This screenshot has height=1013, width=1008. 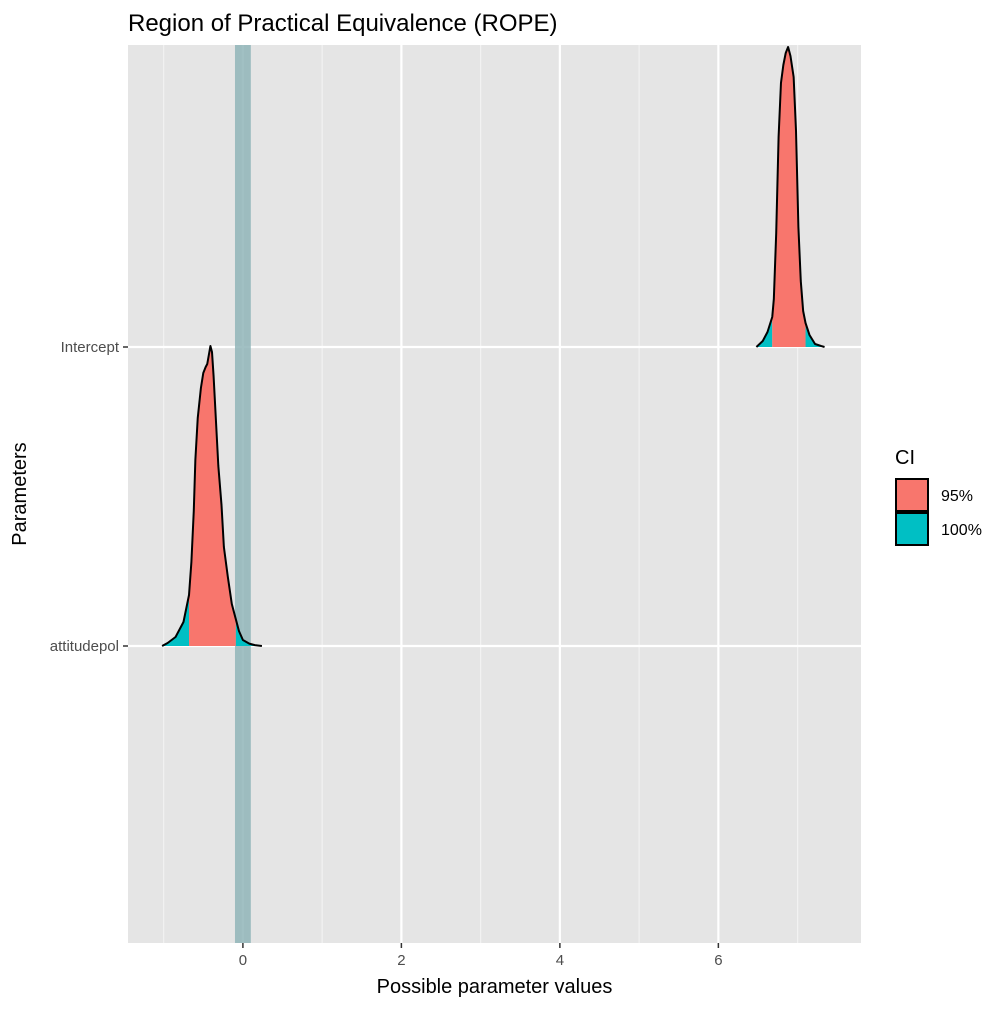 What do you see at coordinates (905, 458) in the screenshot?
I see `legend-title: CI` at bounding box center [905, 458].